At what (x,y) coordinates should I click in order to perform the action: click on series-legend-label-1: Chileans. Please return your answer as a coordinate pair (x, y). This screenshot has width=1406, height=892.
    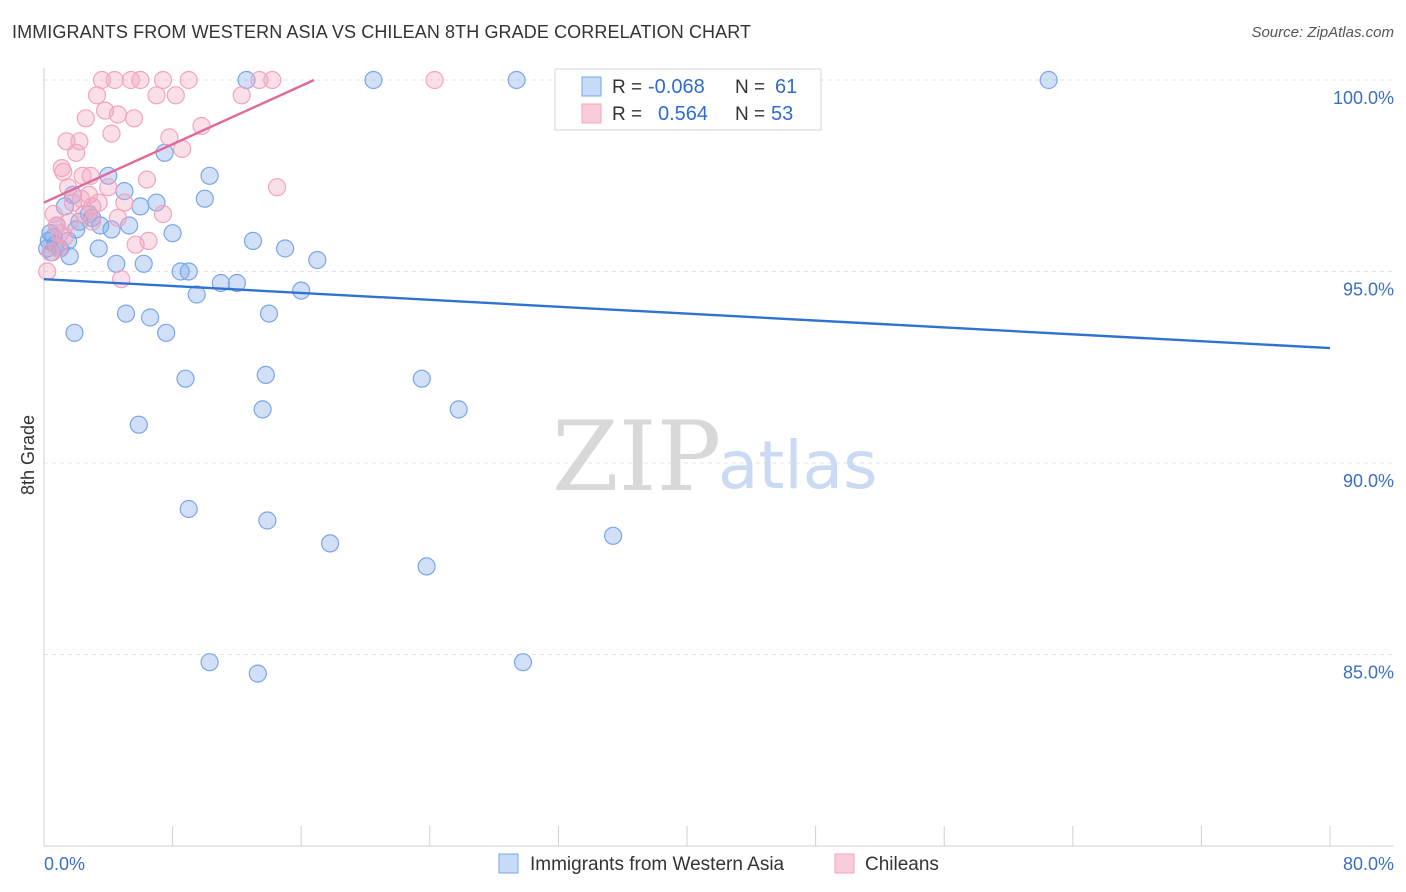
    Looking at the image, I should click on (902, 864).